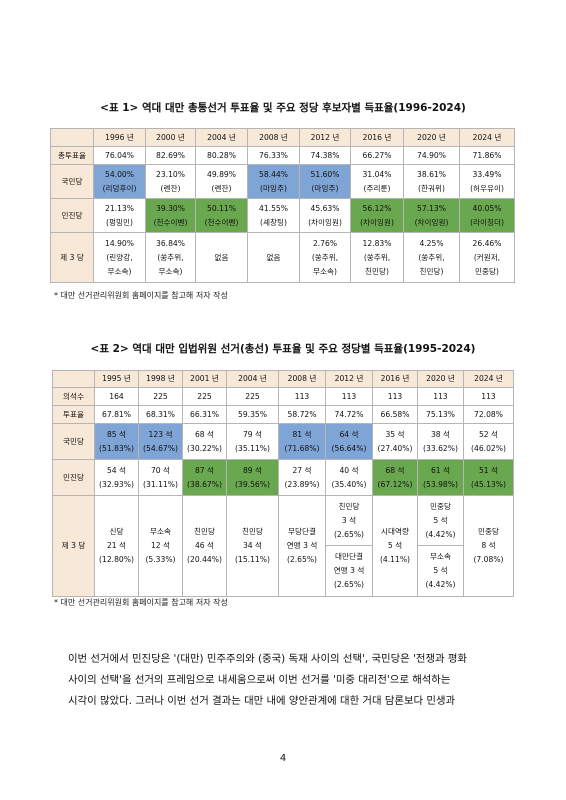 This screenshot has height=800, width=566. What do you see at coordinates (221, 137) in the screenshot?
I see `table1-year-header: 2004 년` at bounding box center [221, 137].